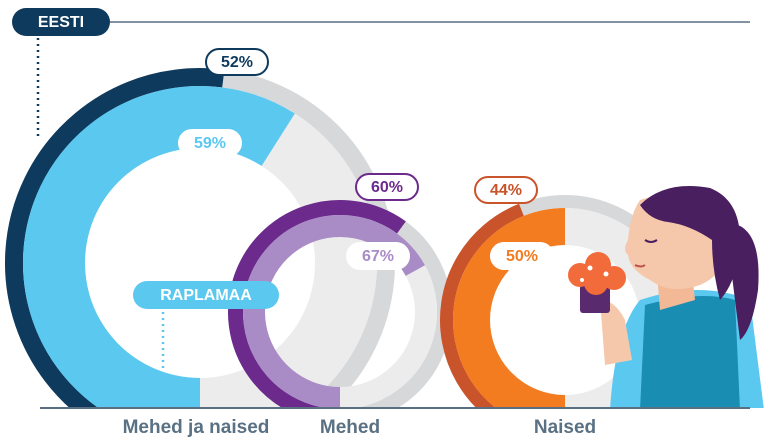 The height and width of the screenshot is (440, 764). I want to click on value-label: 67%, so click(378, 256).